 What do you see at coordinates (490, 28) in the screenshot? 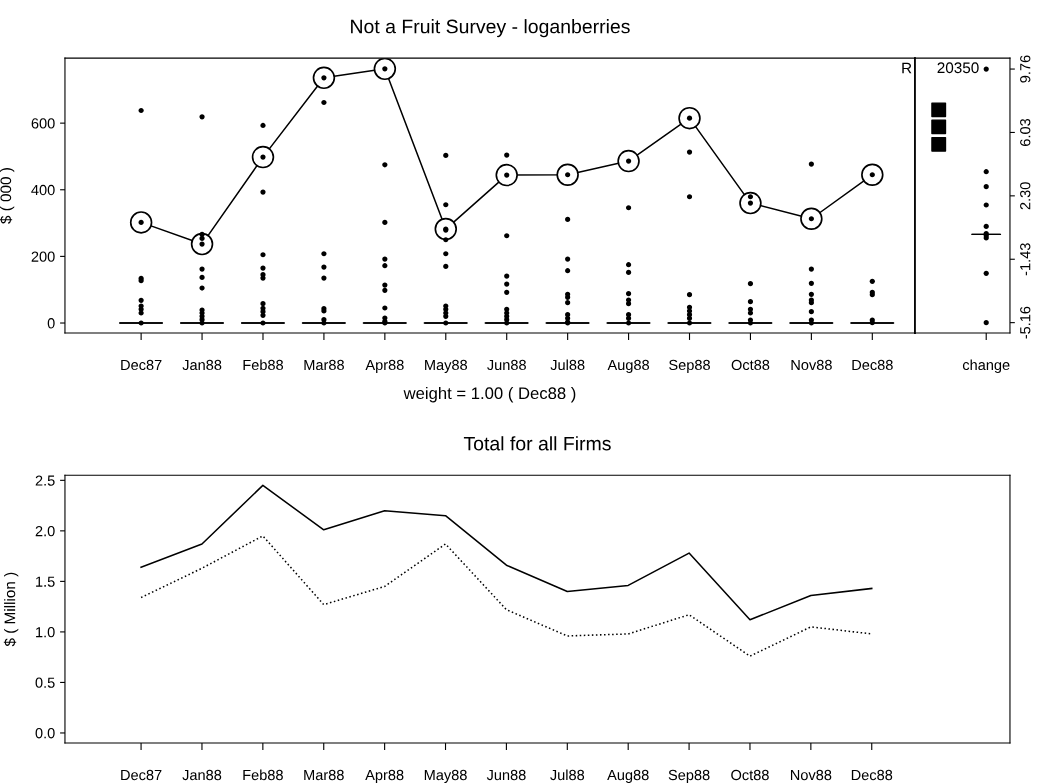
I see `chart-title: Not a Fruit Survey - loganberries` at bounding box center [490, 28].